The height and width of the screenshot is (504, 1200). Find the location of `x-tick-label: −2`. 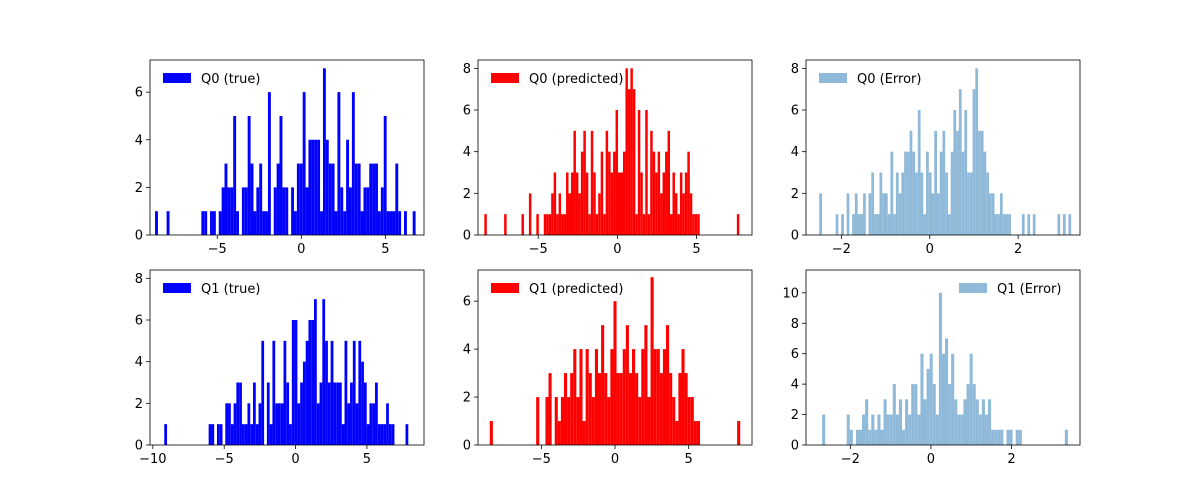

x-tick-label: −2 is located at coordinates (850, 459).